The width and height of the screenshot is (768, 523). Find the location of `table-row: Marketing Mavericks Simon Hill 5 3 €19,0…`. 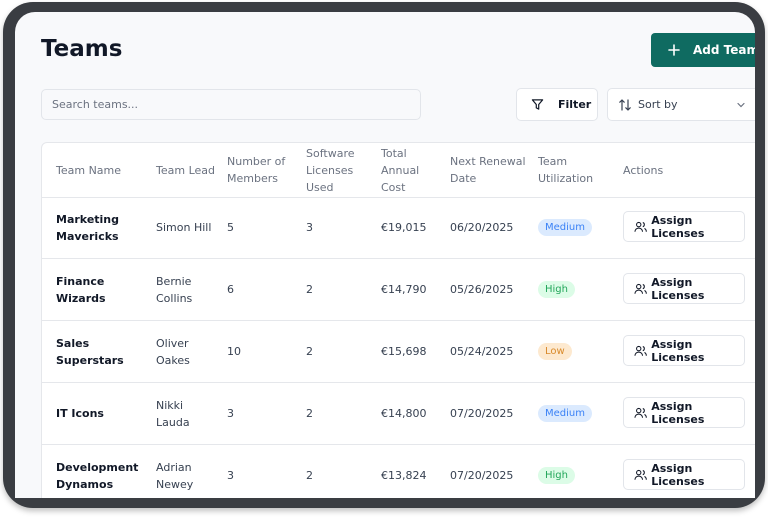

table-row: Marketing Mavericks Simon Hill 5 3 €19,0… is located at coordinates (398, 228).